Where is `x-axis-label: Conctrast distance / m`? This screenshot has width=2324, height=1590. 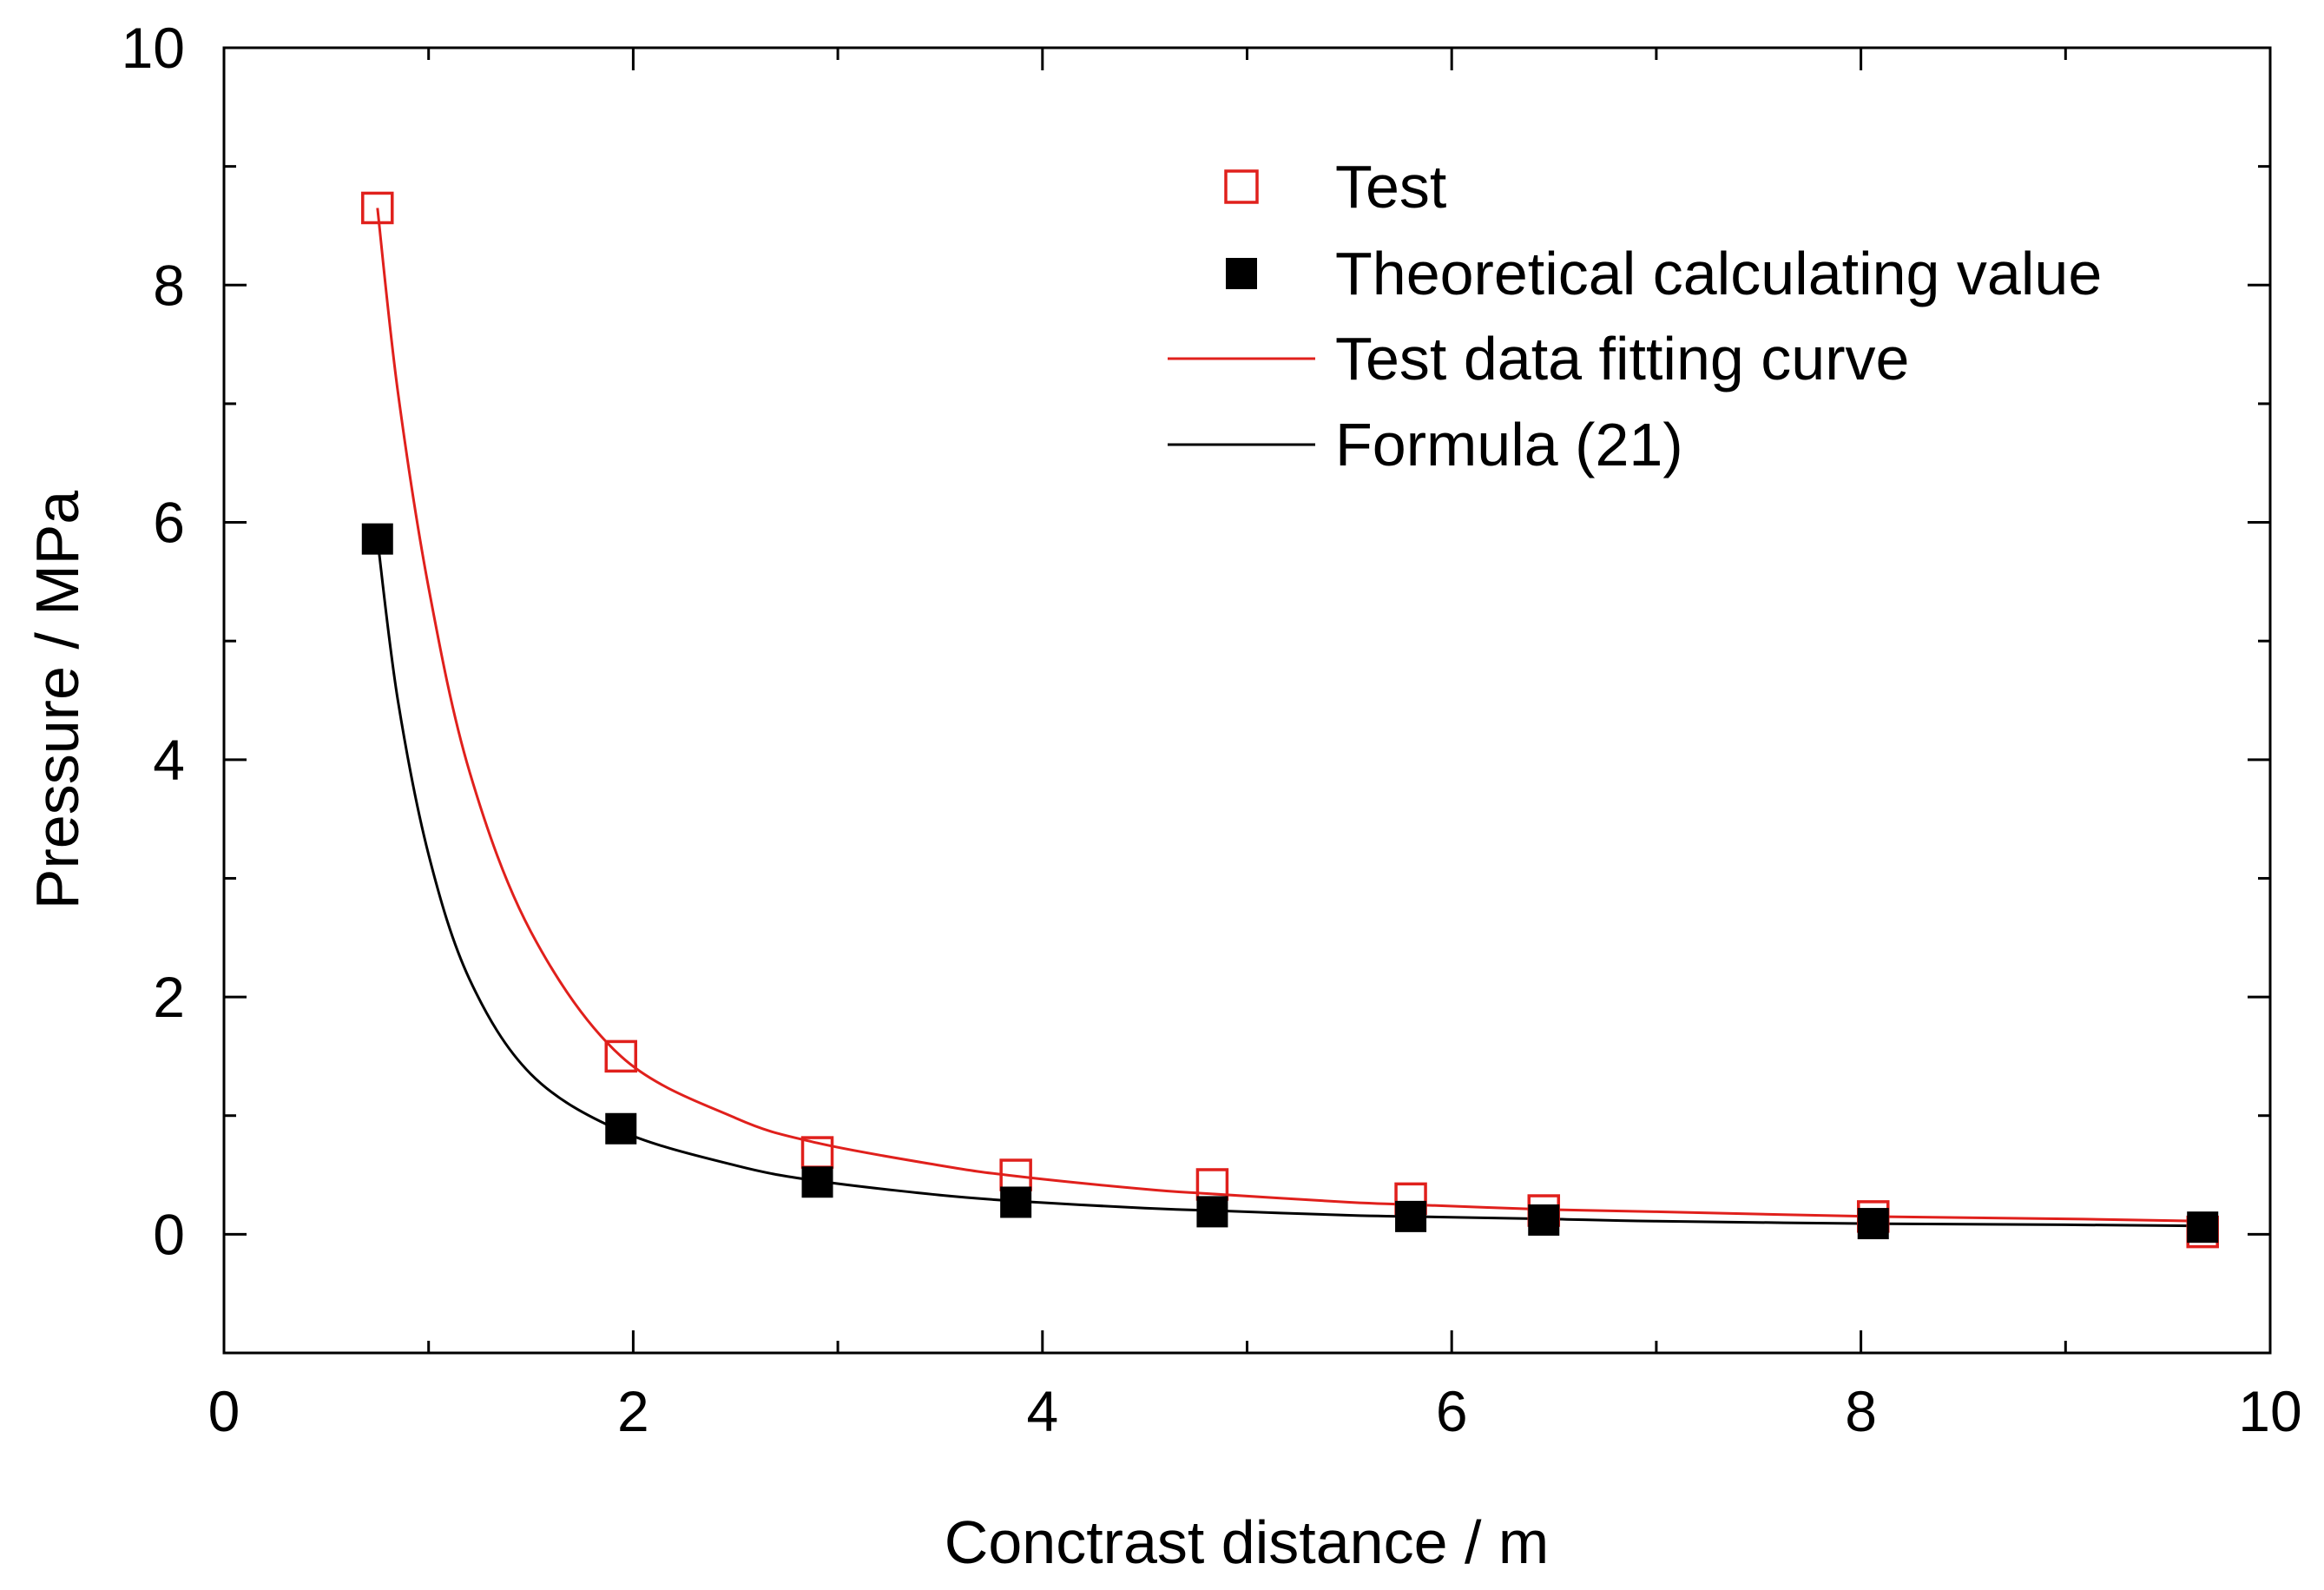
x-axis-label: Conctrast distance / m is located at coordinates (1247, 1542).